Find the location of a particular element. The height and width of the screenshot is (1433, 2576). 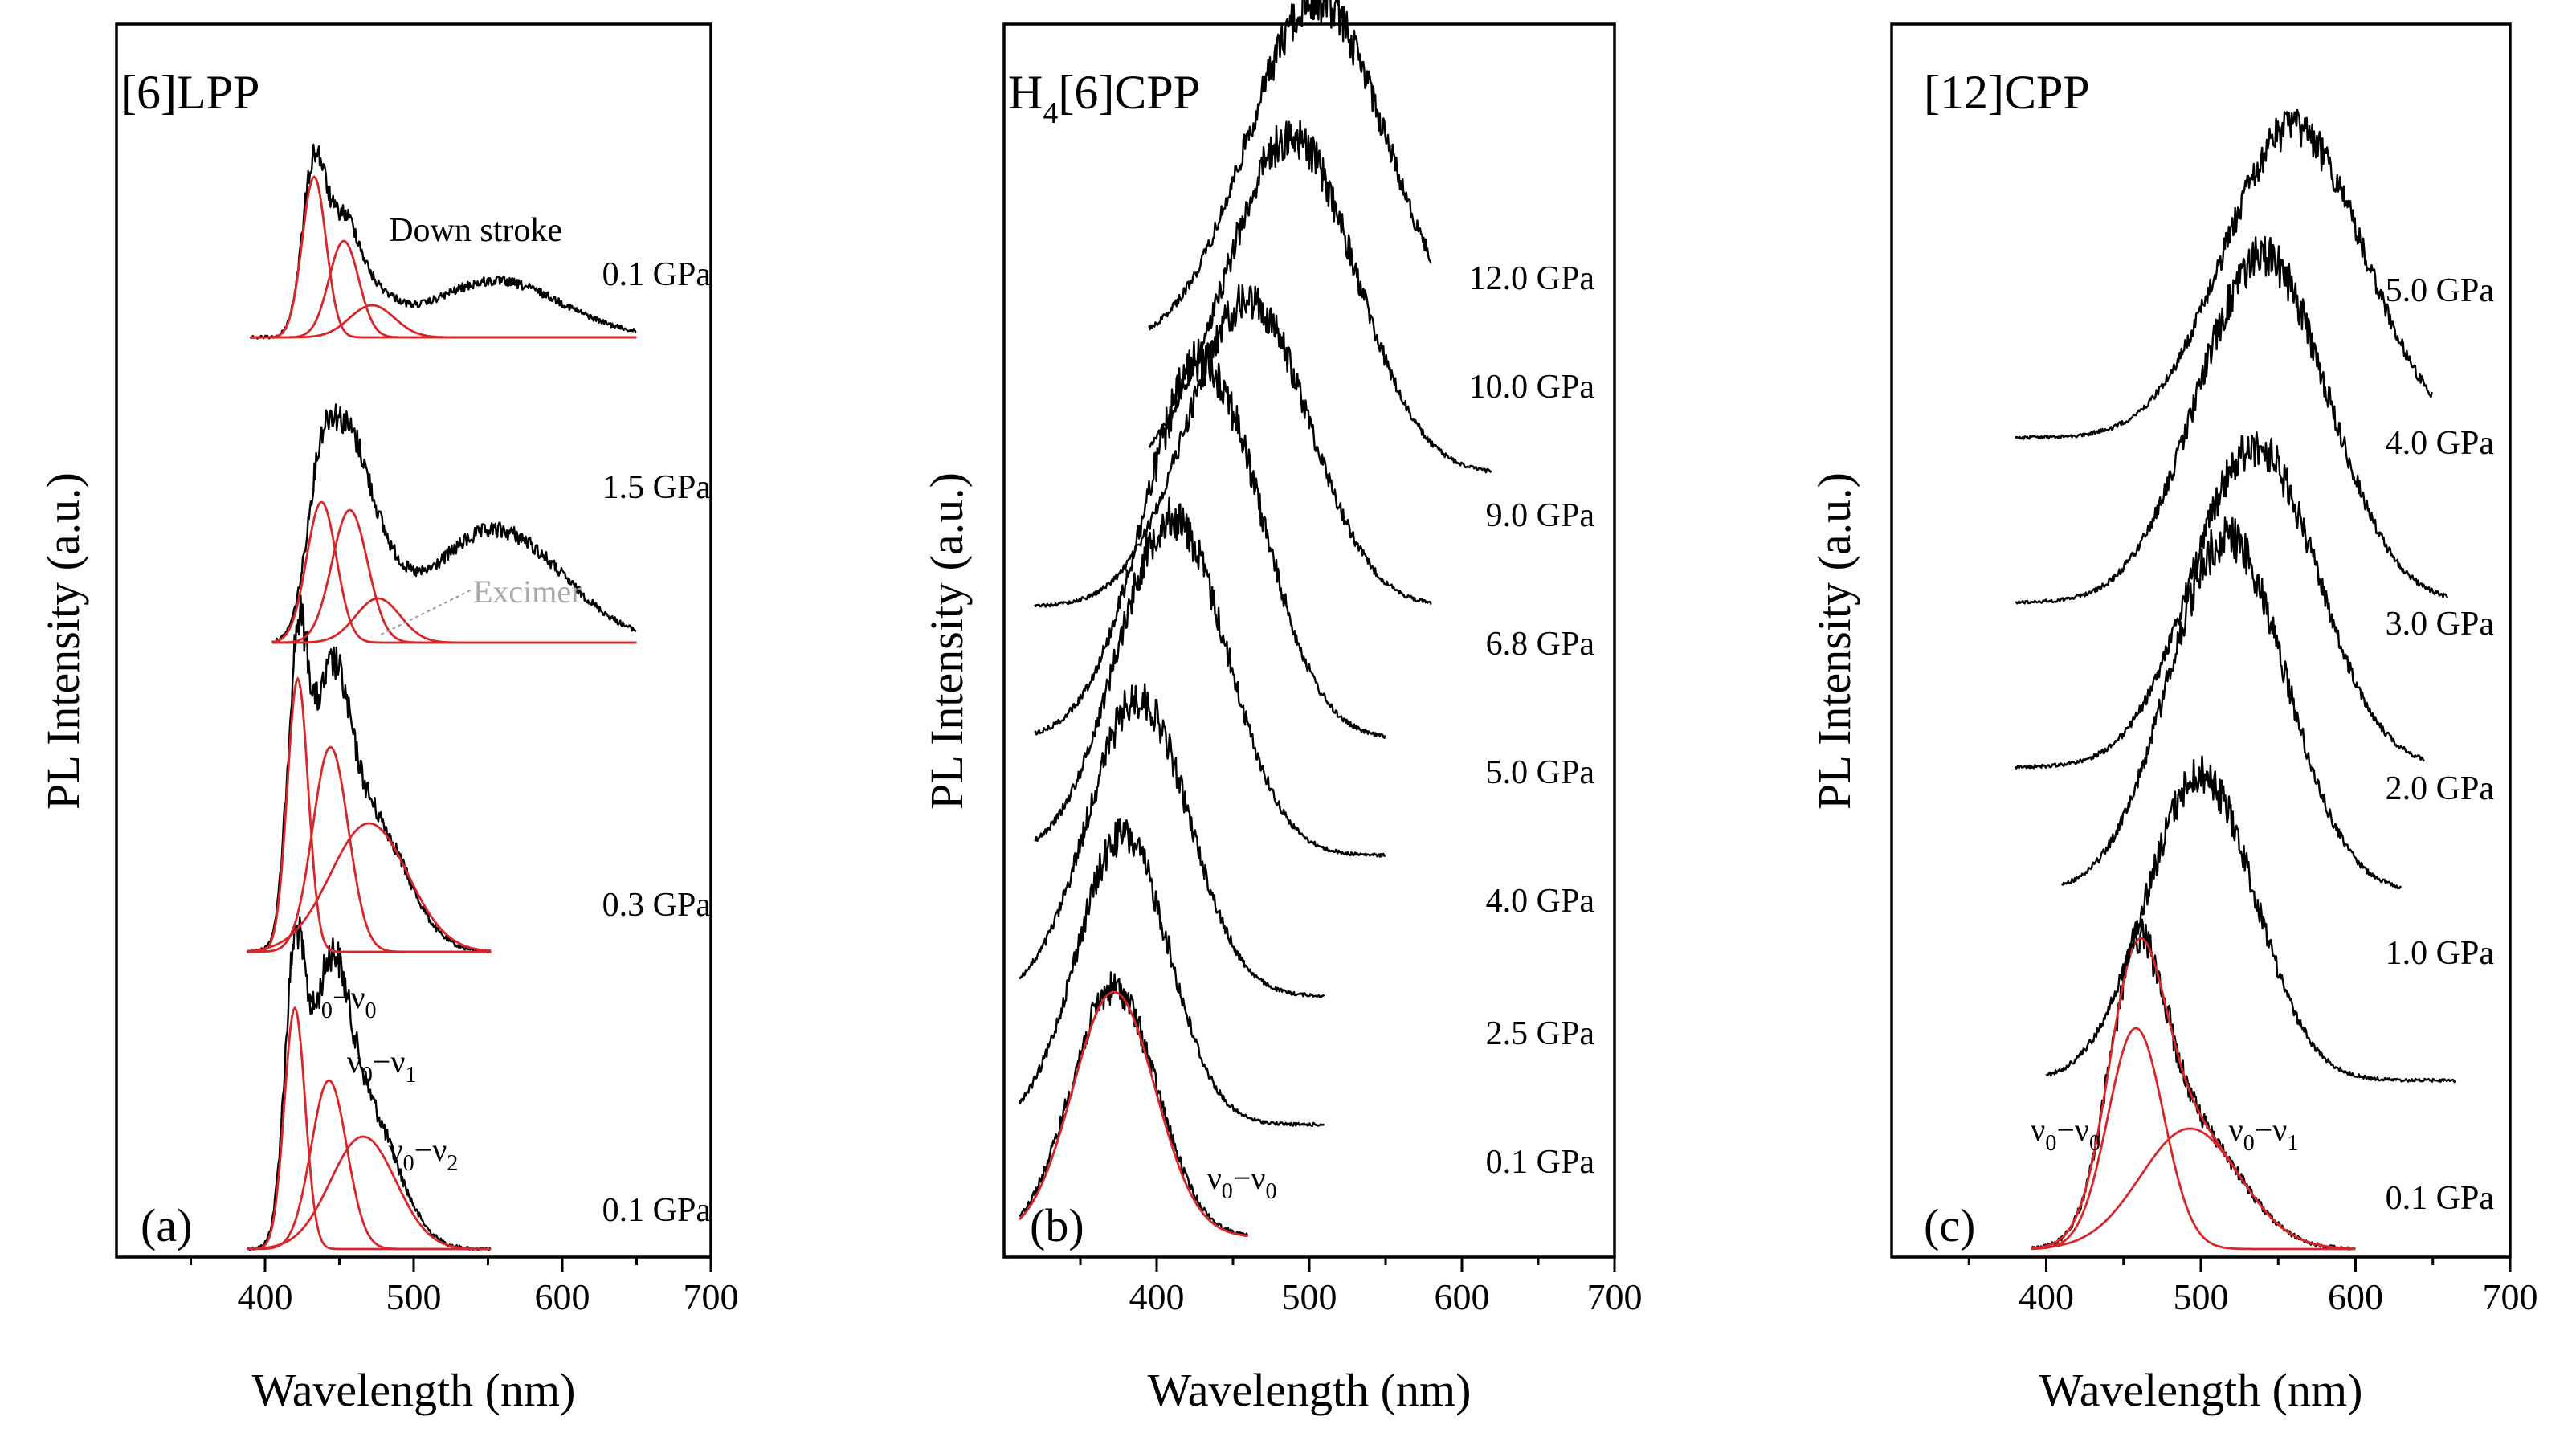

panel-a-letter: (a) is located at coordinates (166, 1225).